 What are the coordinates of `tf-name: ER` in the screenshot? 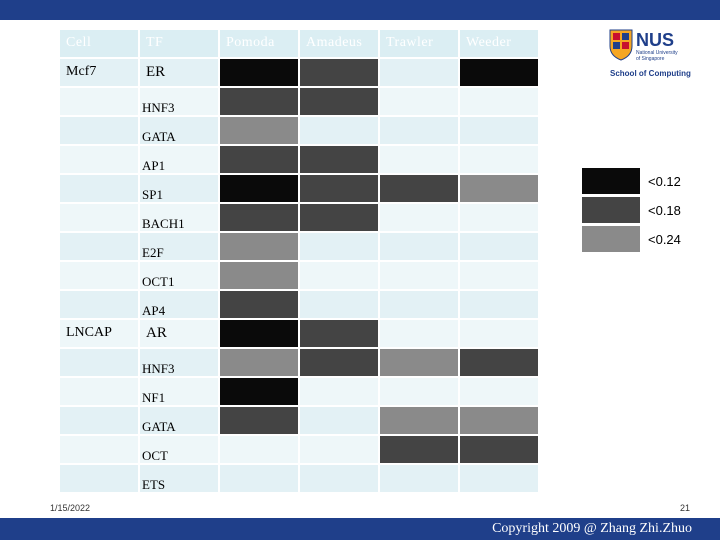 It's located at (179, 72).